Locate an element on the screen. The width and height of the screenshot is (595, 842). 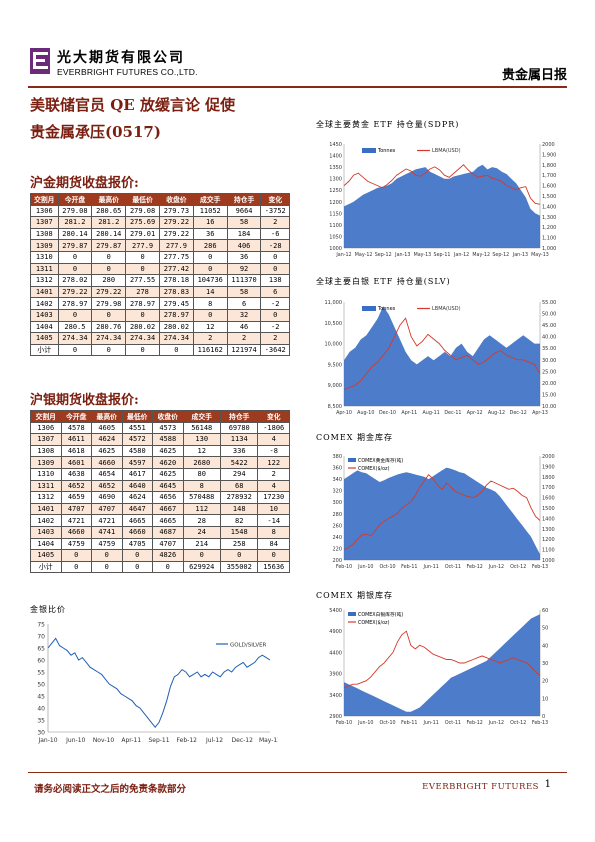
x-tick-label: Feb-13 is located at coordinates (540, 567).